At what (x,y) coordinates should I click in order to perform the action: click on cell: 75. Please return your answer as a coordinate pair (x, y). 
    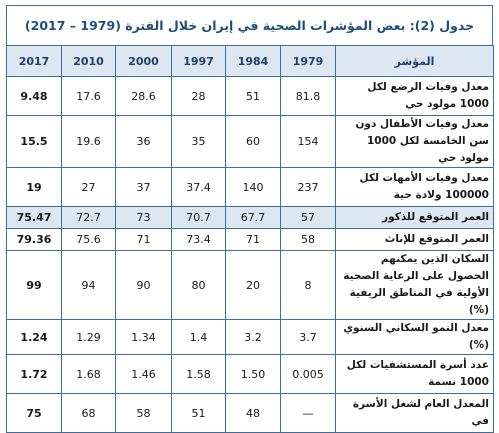
    Looking at the image, I should click on (34, 413).